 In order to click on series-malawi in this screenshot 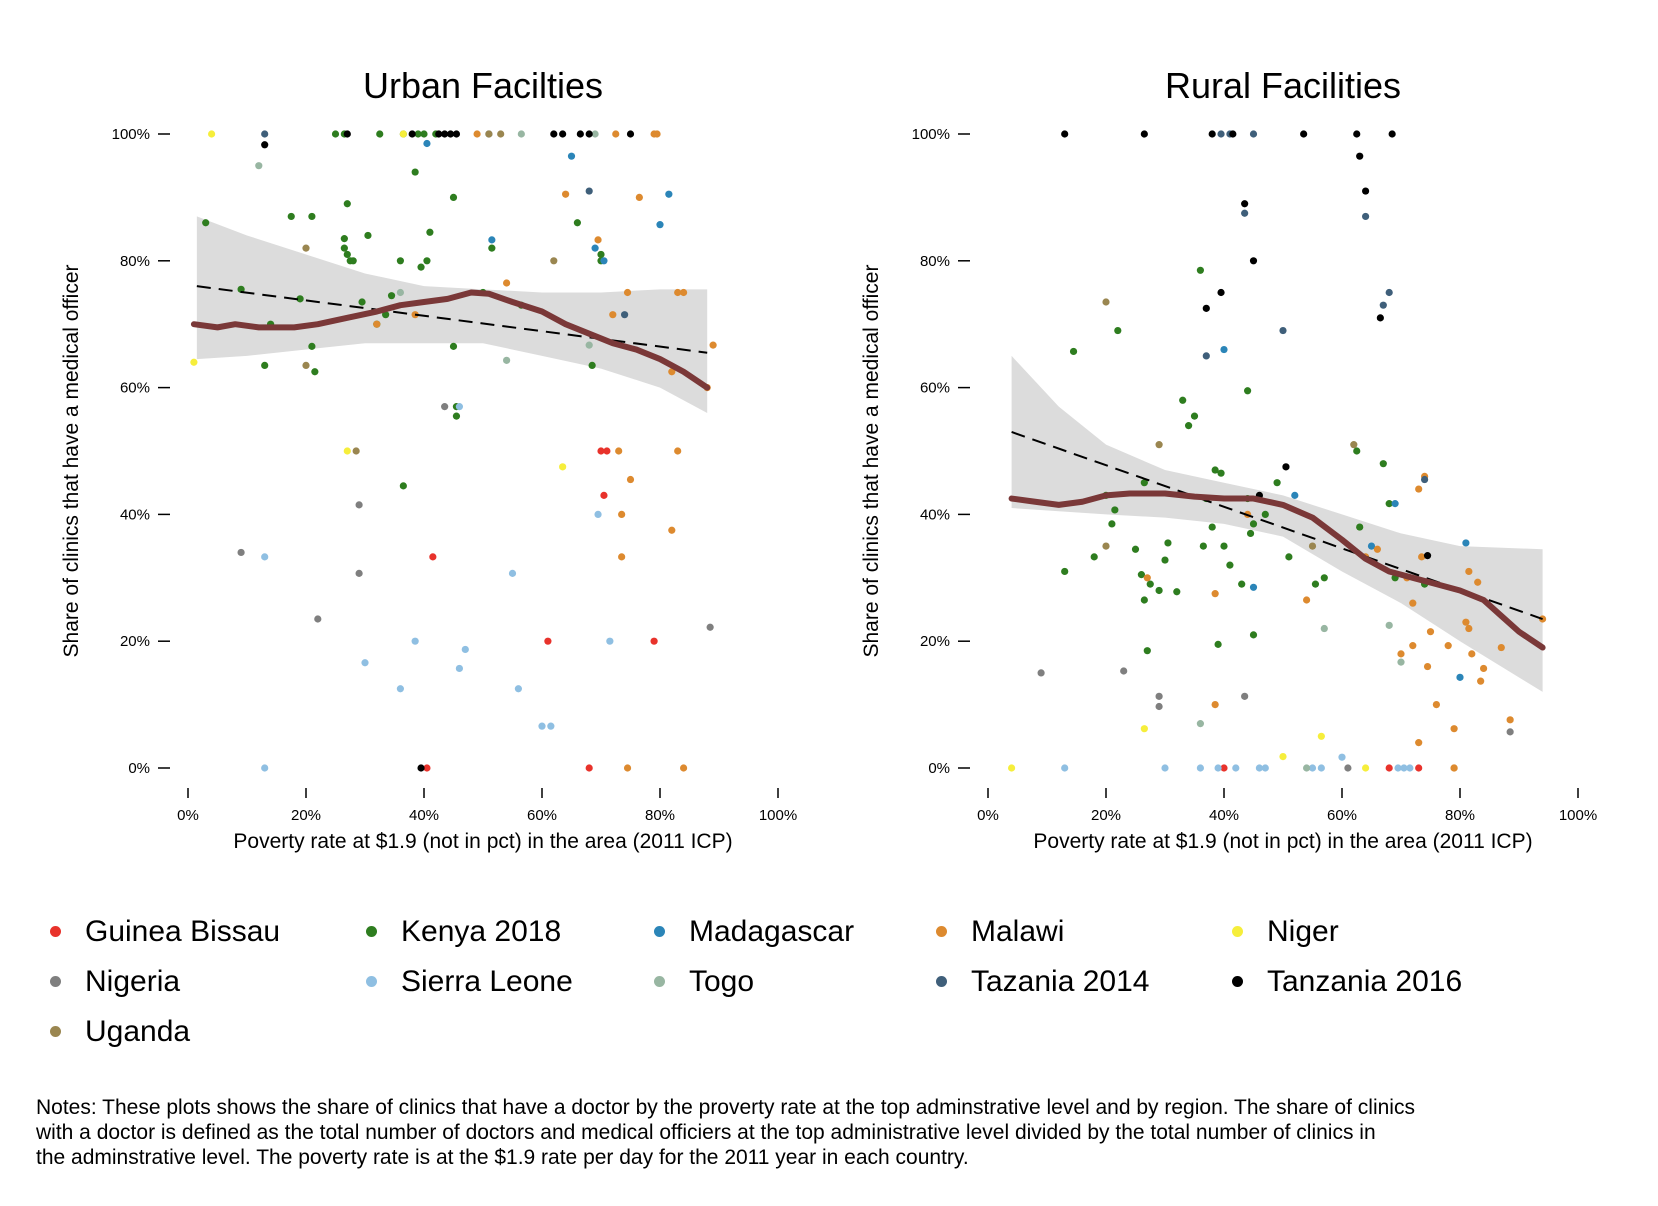, I will do `click(1345, 622)`.